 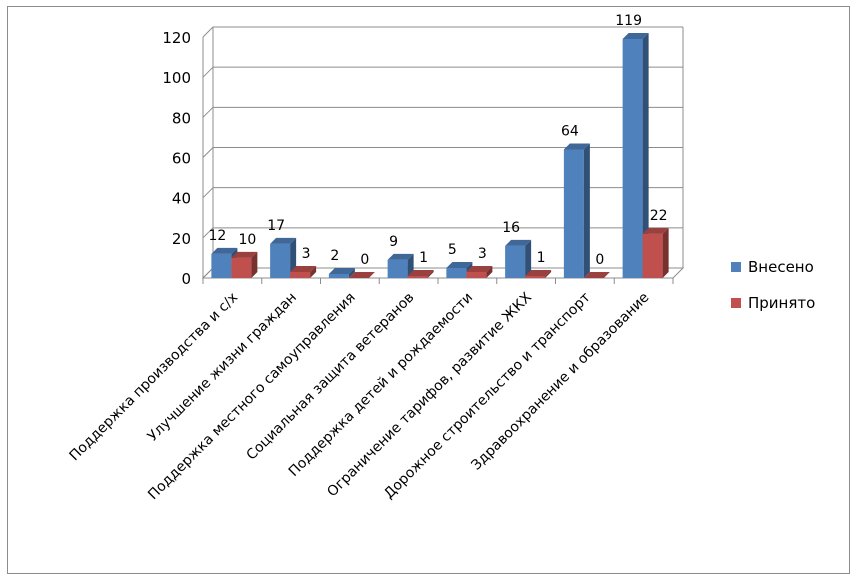 I want to click on y-tick-label: 20, so click(x=181, y=239).